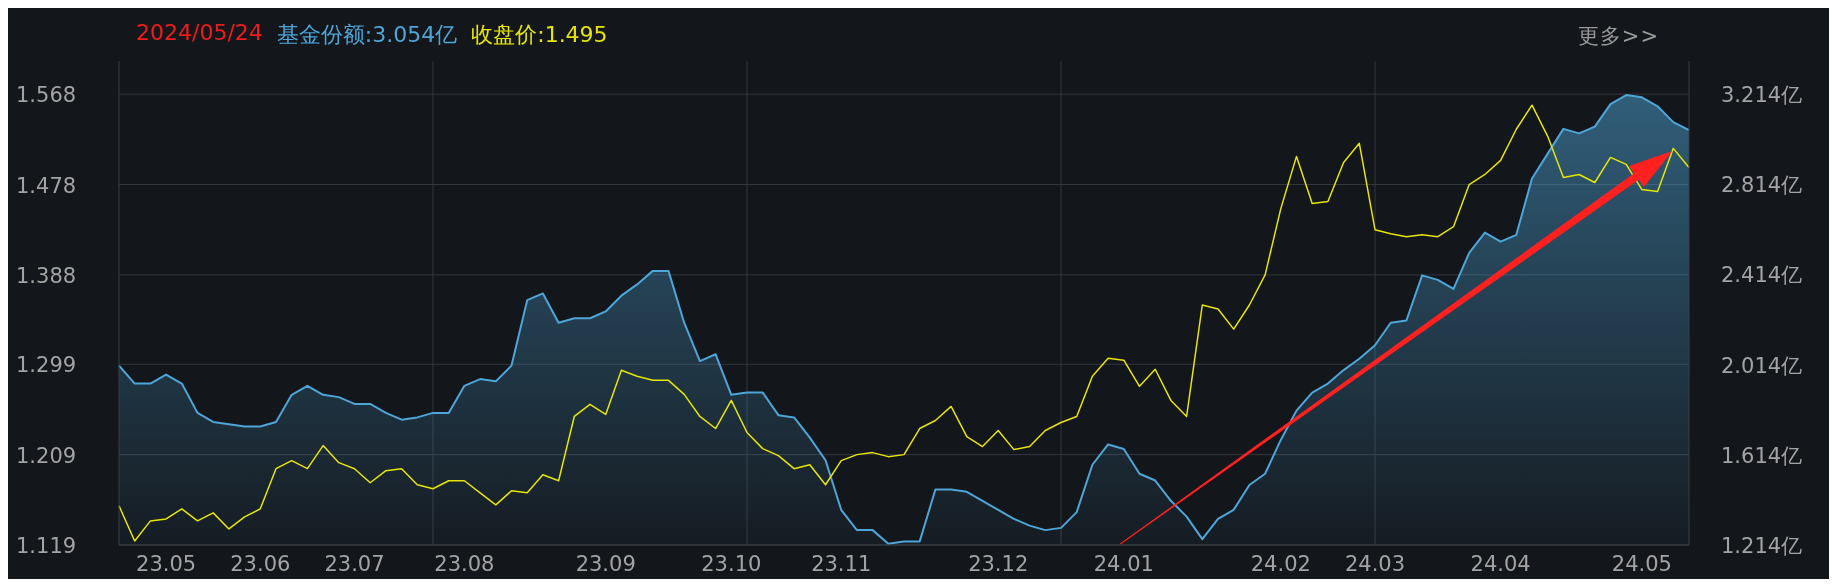 This screenshot has width=1837, height=587. I want to click on x-tick-label: 23.08, so click(464, 564).